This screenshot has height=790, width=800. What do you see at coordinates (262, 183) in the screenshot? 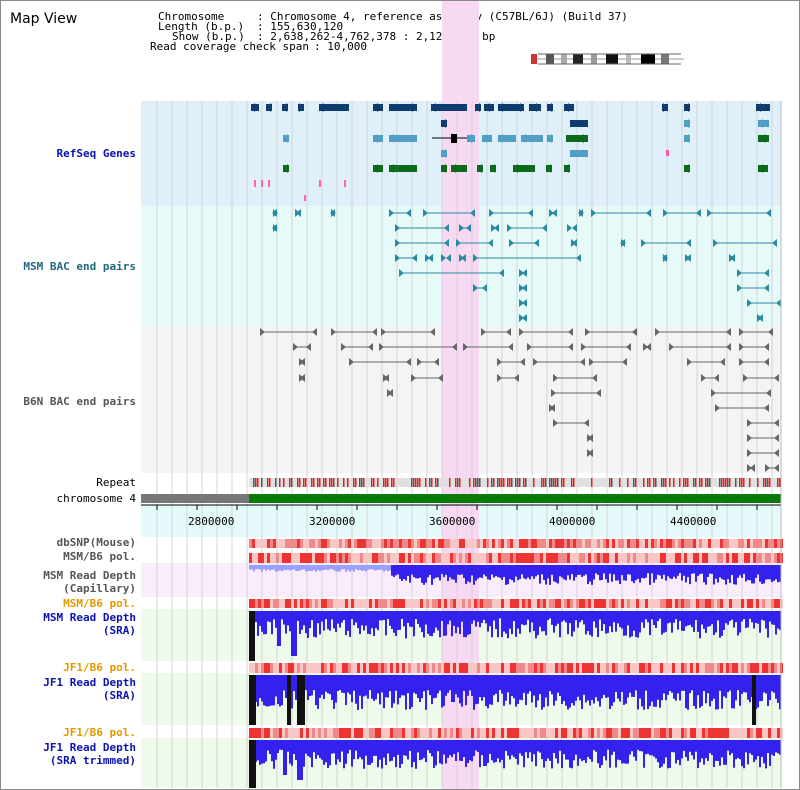
I see `refseq-marker` at bounding box center [262, 183].